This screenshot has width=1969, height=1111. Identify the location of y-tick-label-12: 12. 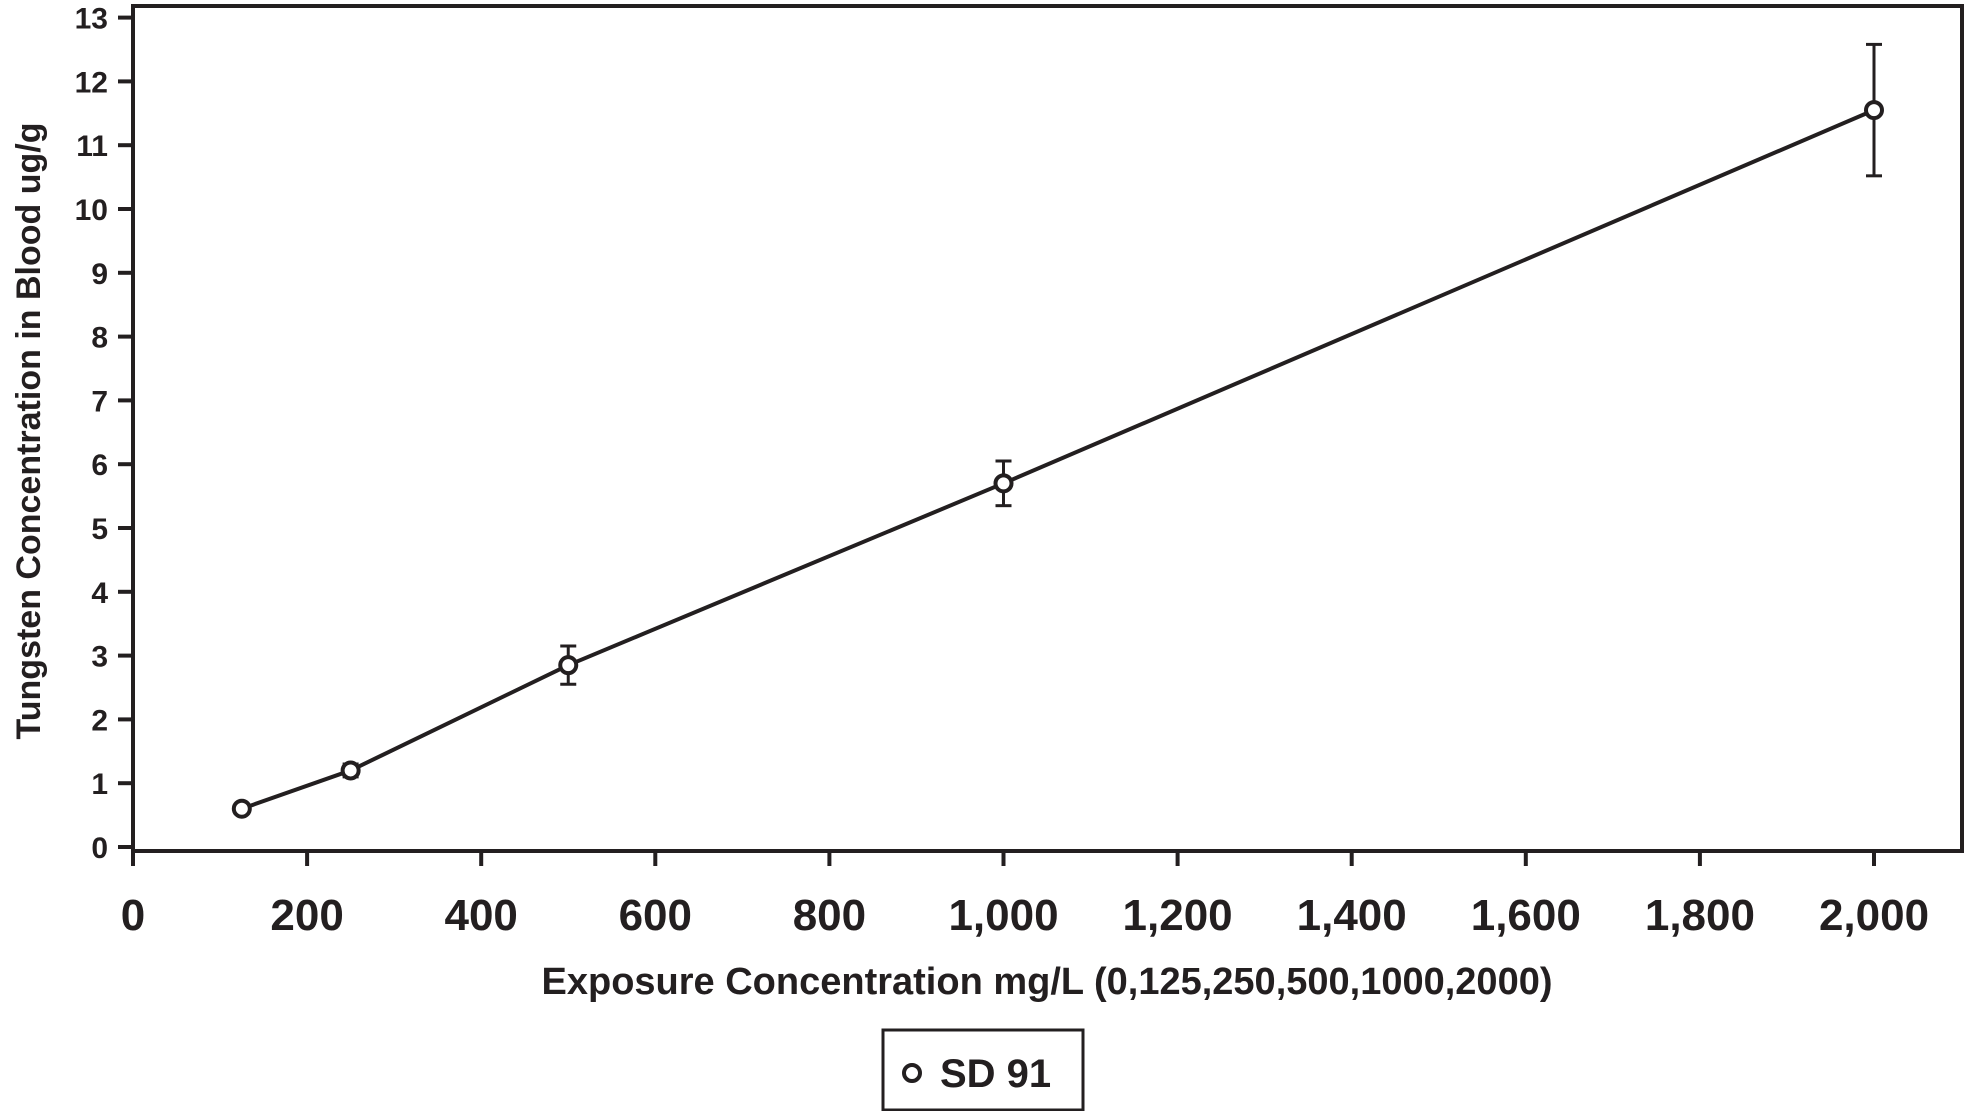
(91, 82).